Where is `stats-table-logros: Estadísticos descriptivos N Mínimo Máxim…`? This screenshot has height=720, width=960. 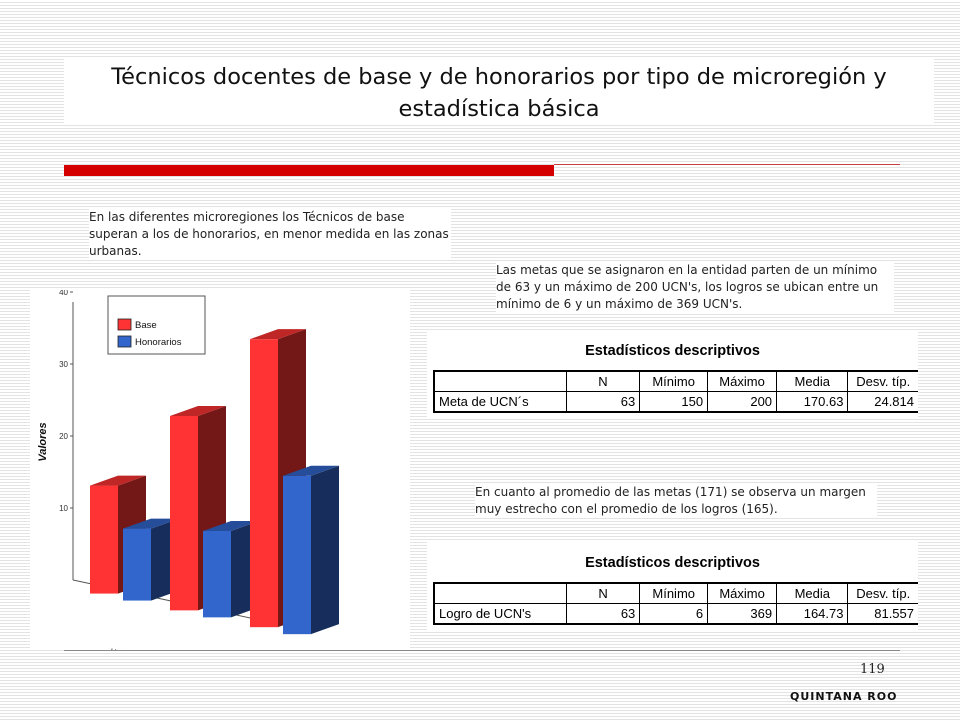
stats-table-logros: Estadísticos descriptivos N Mínimo Máxim… is located at coordinates (672, 586).